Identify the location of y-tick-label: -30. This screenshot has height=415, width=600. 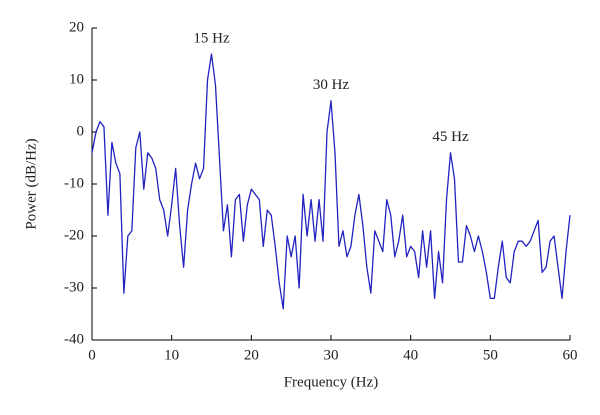
(74, 287).